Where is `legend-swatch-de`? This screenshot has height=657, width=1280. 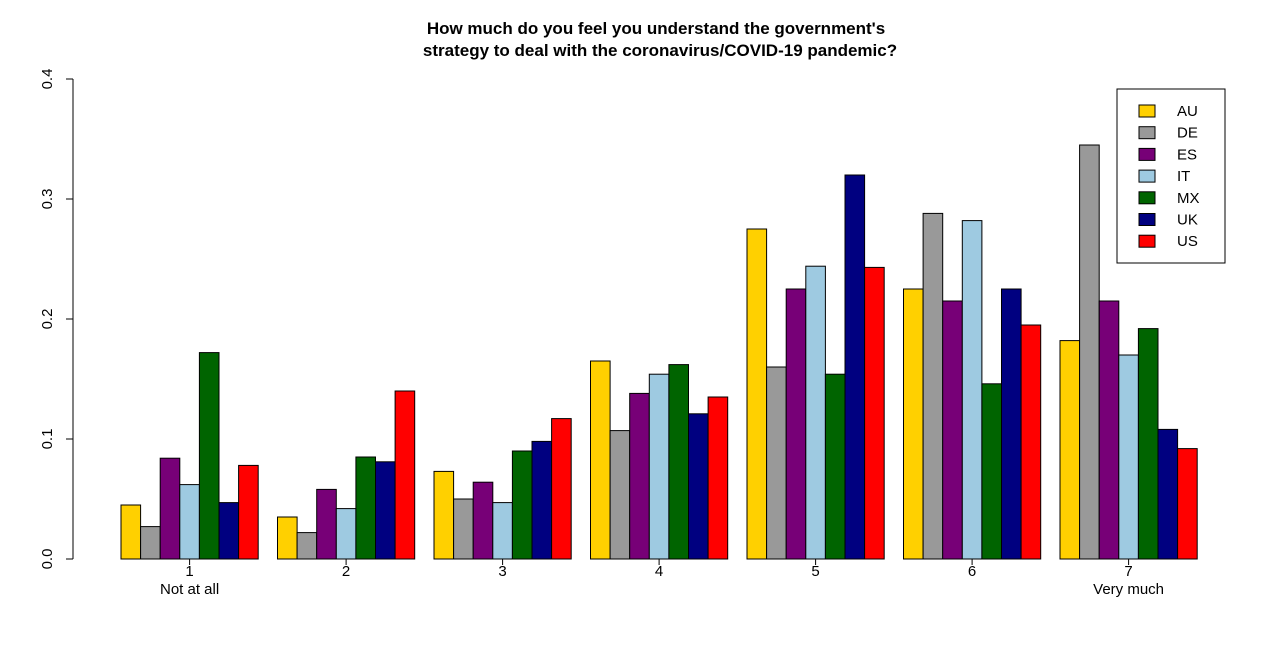
legend-swatch-de is located at coordinates (1147, 133).